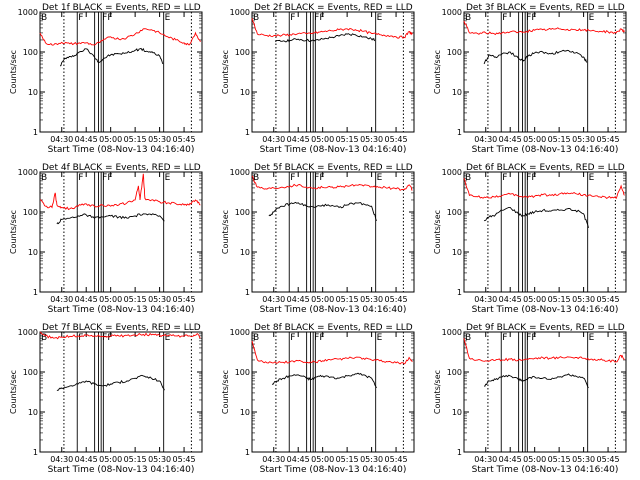  I want to click on panel-title: Det 6f BLACK = Events, RED = LLD, so click(545, 168).